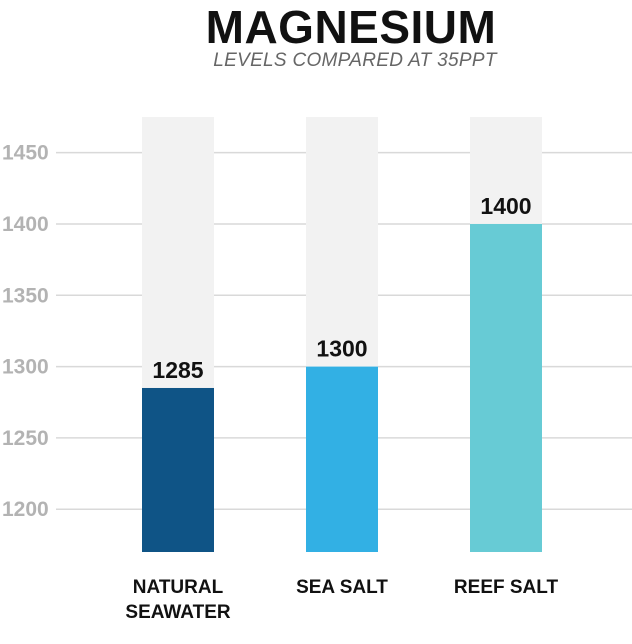 The image size is (632, 644). Describe the element at coordinates (355, 60) in the screenshot. I see `chart-subtitle: LEVELS COMPARED AT 35PPT` at that location.